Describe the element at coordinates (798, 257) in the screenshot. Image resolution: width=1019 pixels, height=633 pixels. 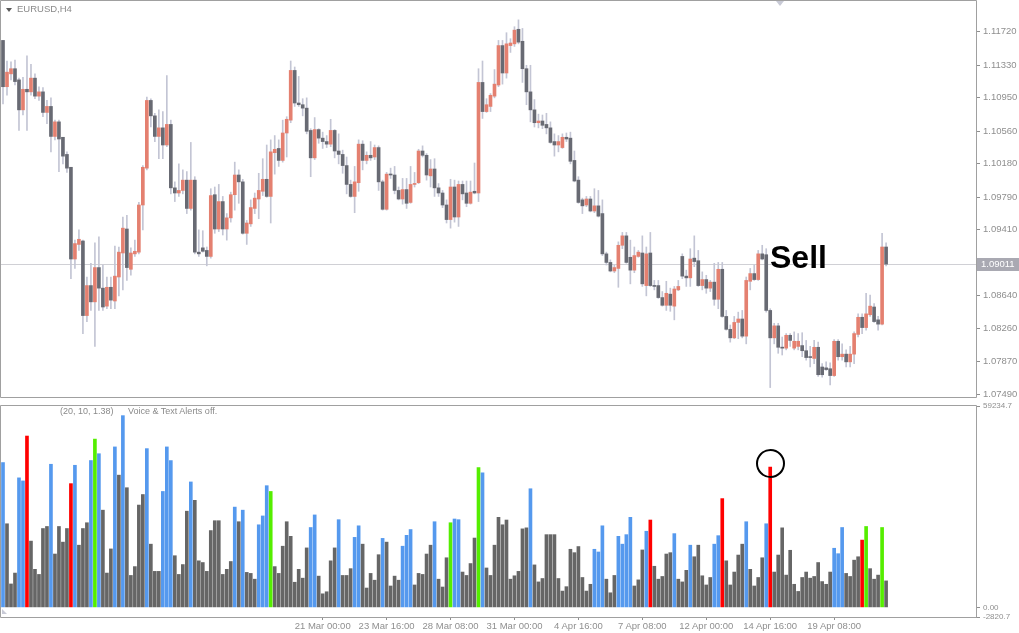
I see `annotation: Sell` at that location.